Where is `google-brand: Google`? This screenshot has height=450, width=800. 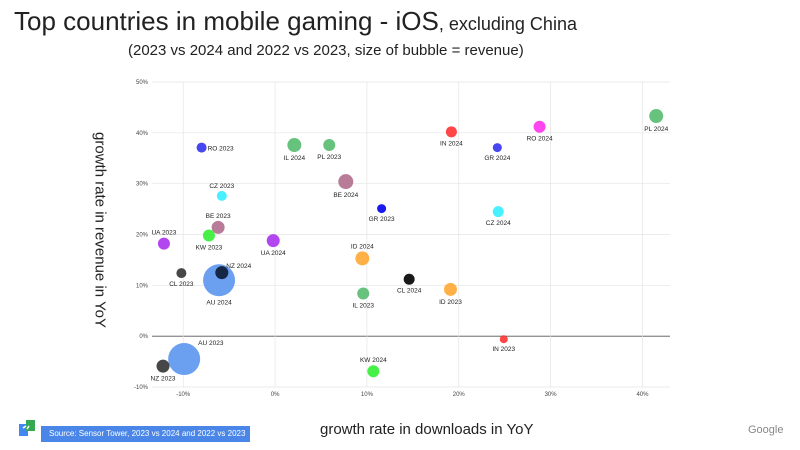 google-brand: Google is located at coordinates (766, 430).